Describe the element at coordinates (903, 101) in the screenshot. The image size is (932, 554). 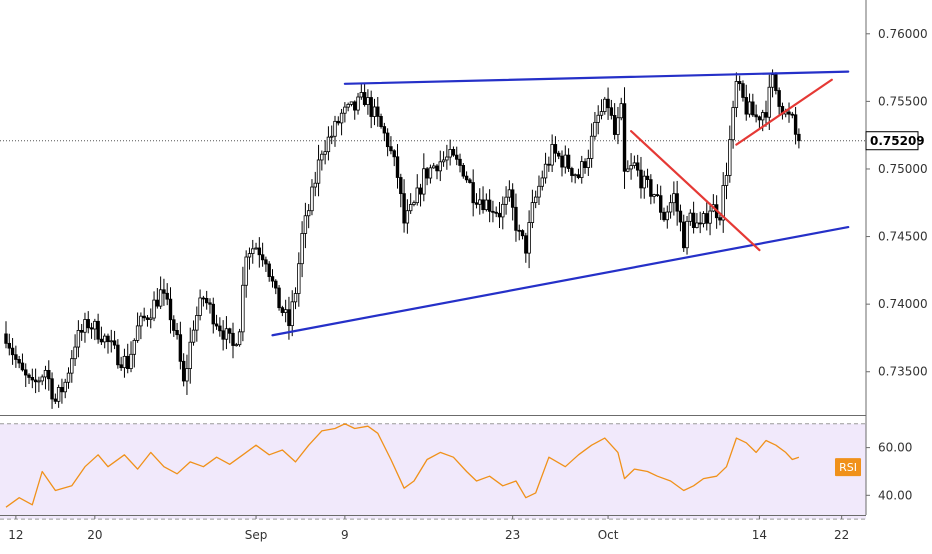
I see `price-tick-label: 0.75500` at that location.